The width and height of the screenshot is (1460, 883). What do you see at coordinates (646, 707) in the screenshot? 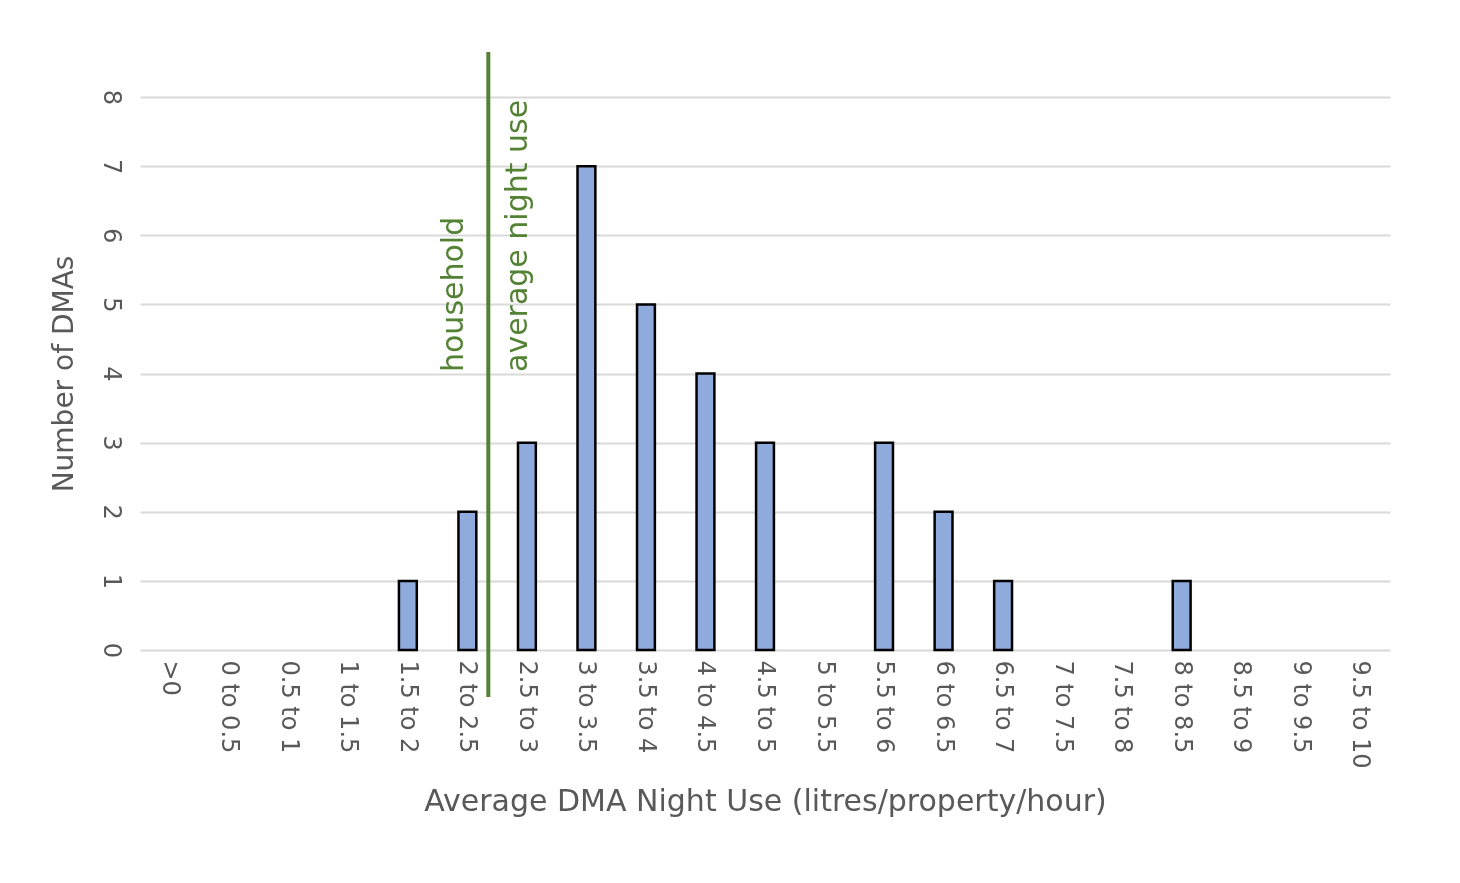
I see `x-tick-label: 3.5 to 4` at bounding box center [646, 707].